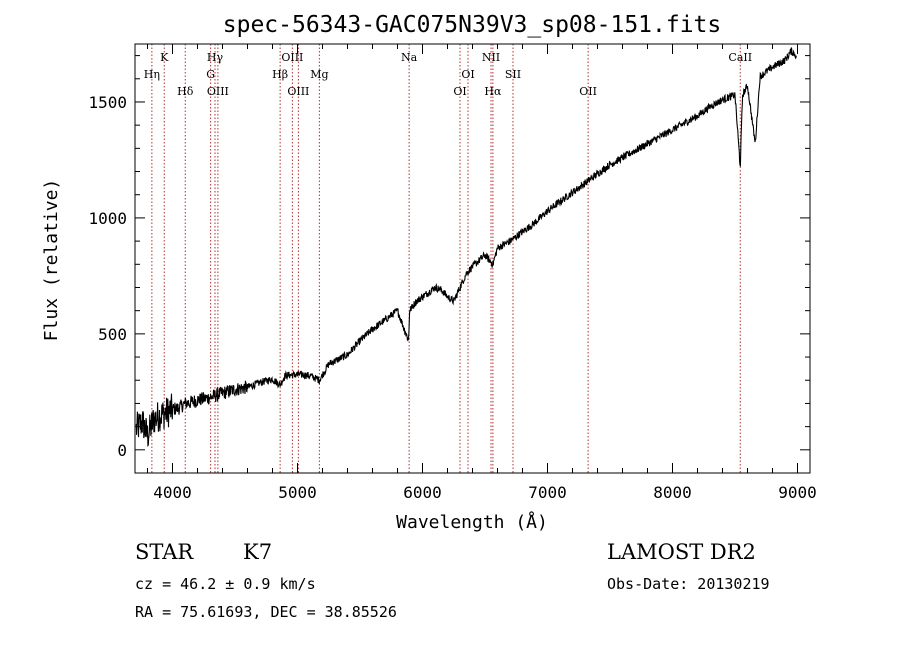 Image resolution: width=900 pixels, height=649 pixels. What do you see at coordinates (513, 74) in the screenshot?
I see `spectral-line-label: SII` at bounding box center [513, 74].